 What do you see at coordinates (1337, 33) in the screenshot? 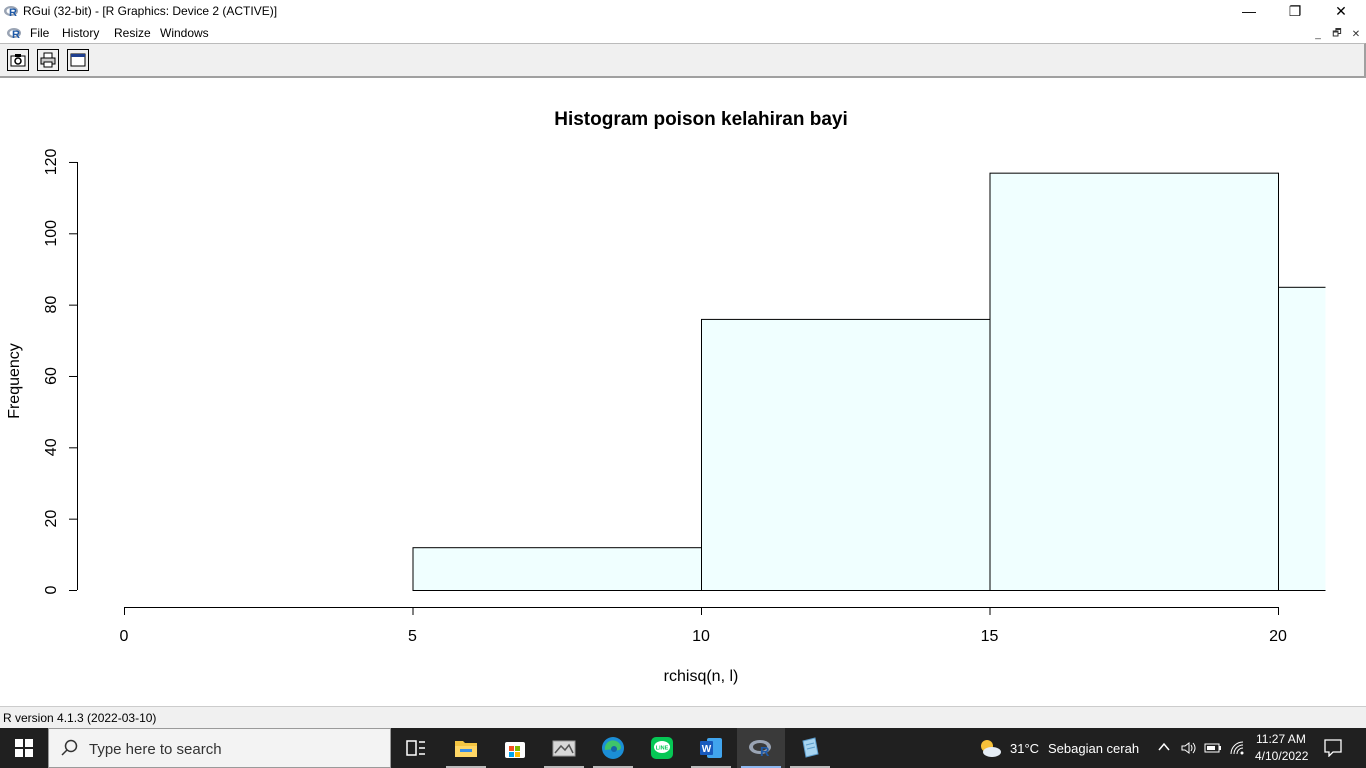
I see `mdi-restore-button: 🗗` at bounding box center [1337, 33].